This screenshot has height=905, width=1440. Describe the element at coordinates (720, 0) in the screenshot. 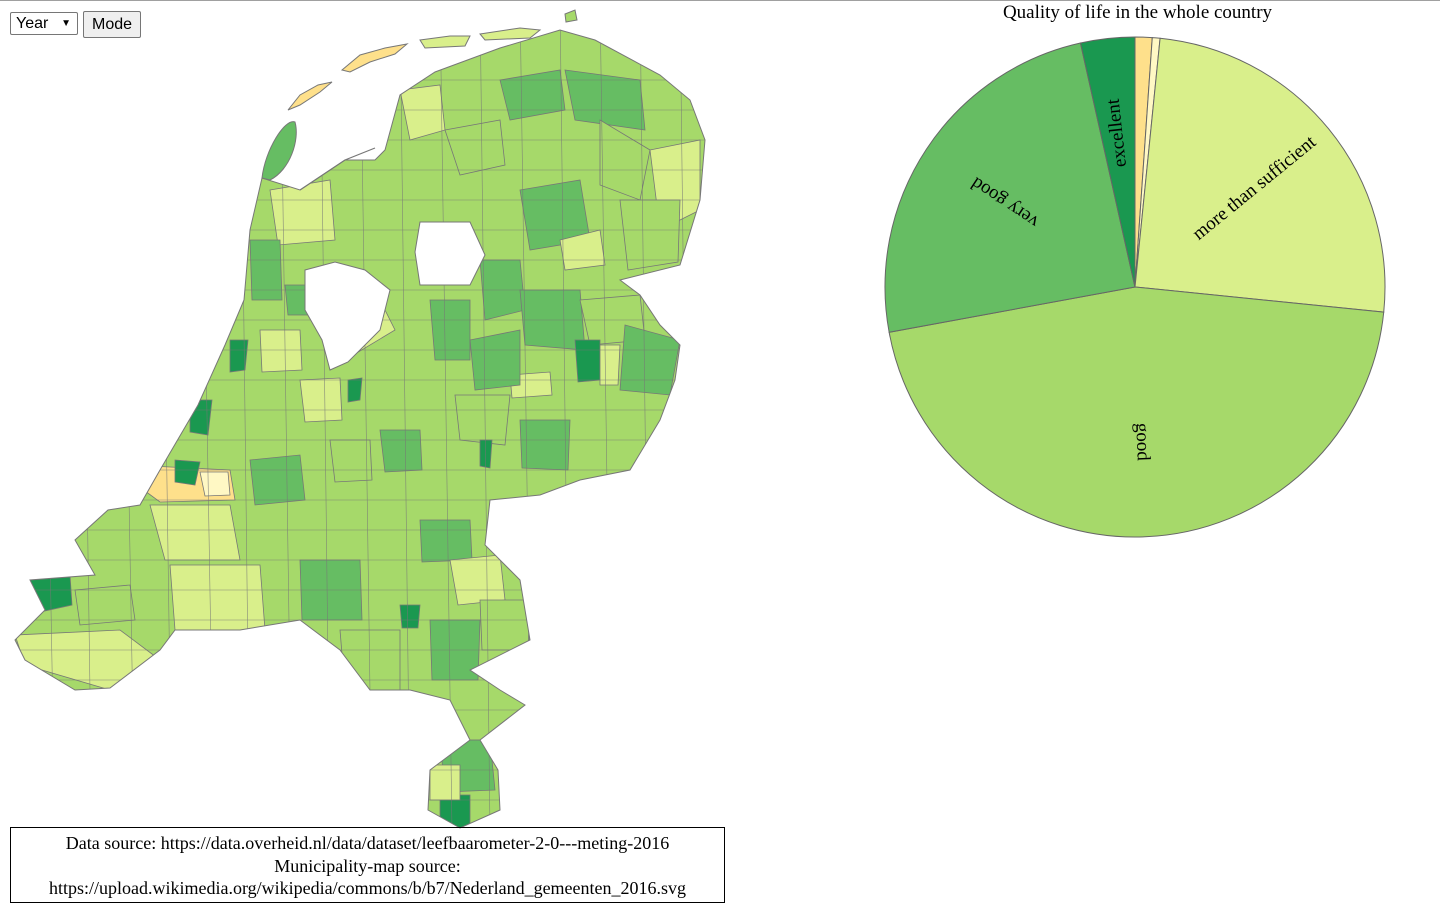

I see `top-rule` at that location.